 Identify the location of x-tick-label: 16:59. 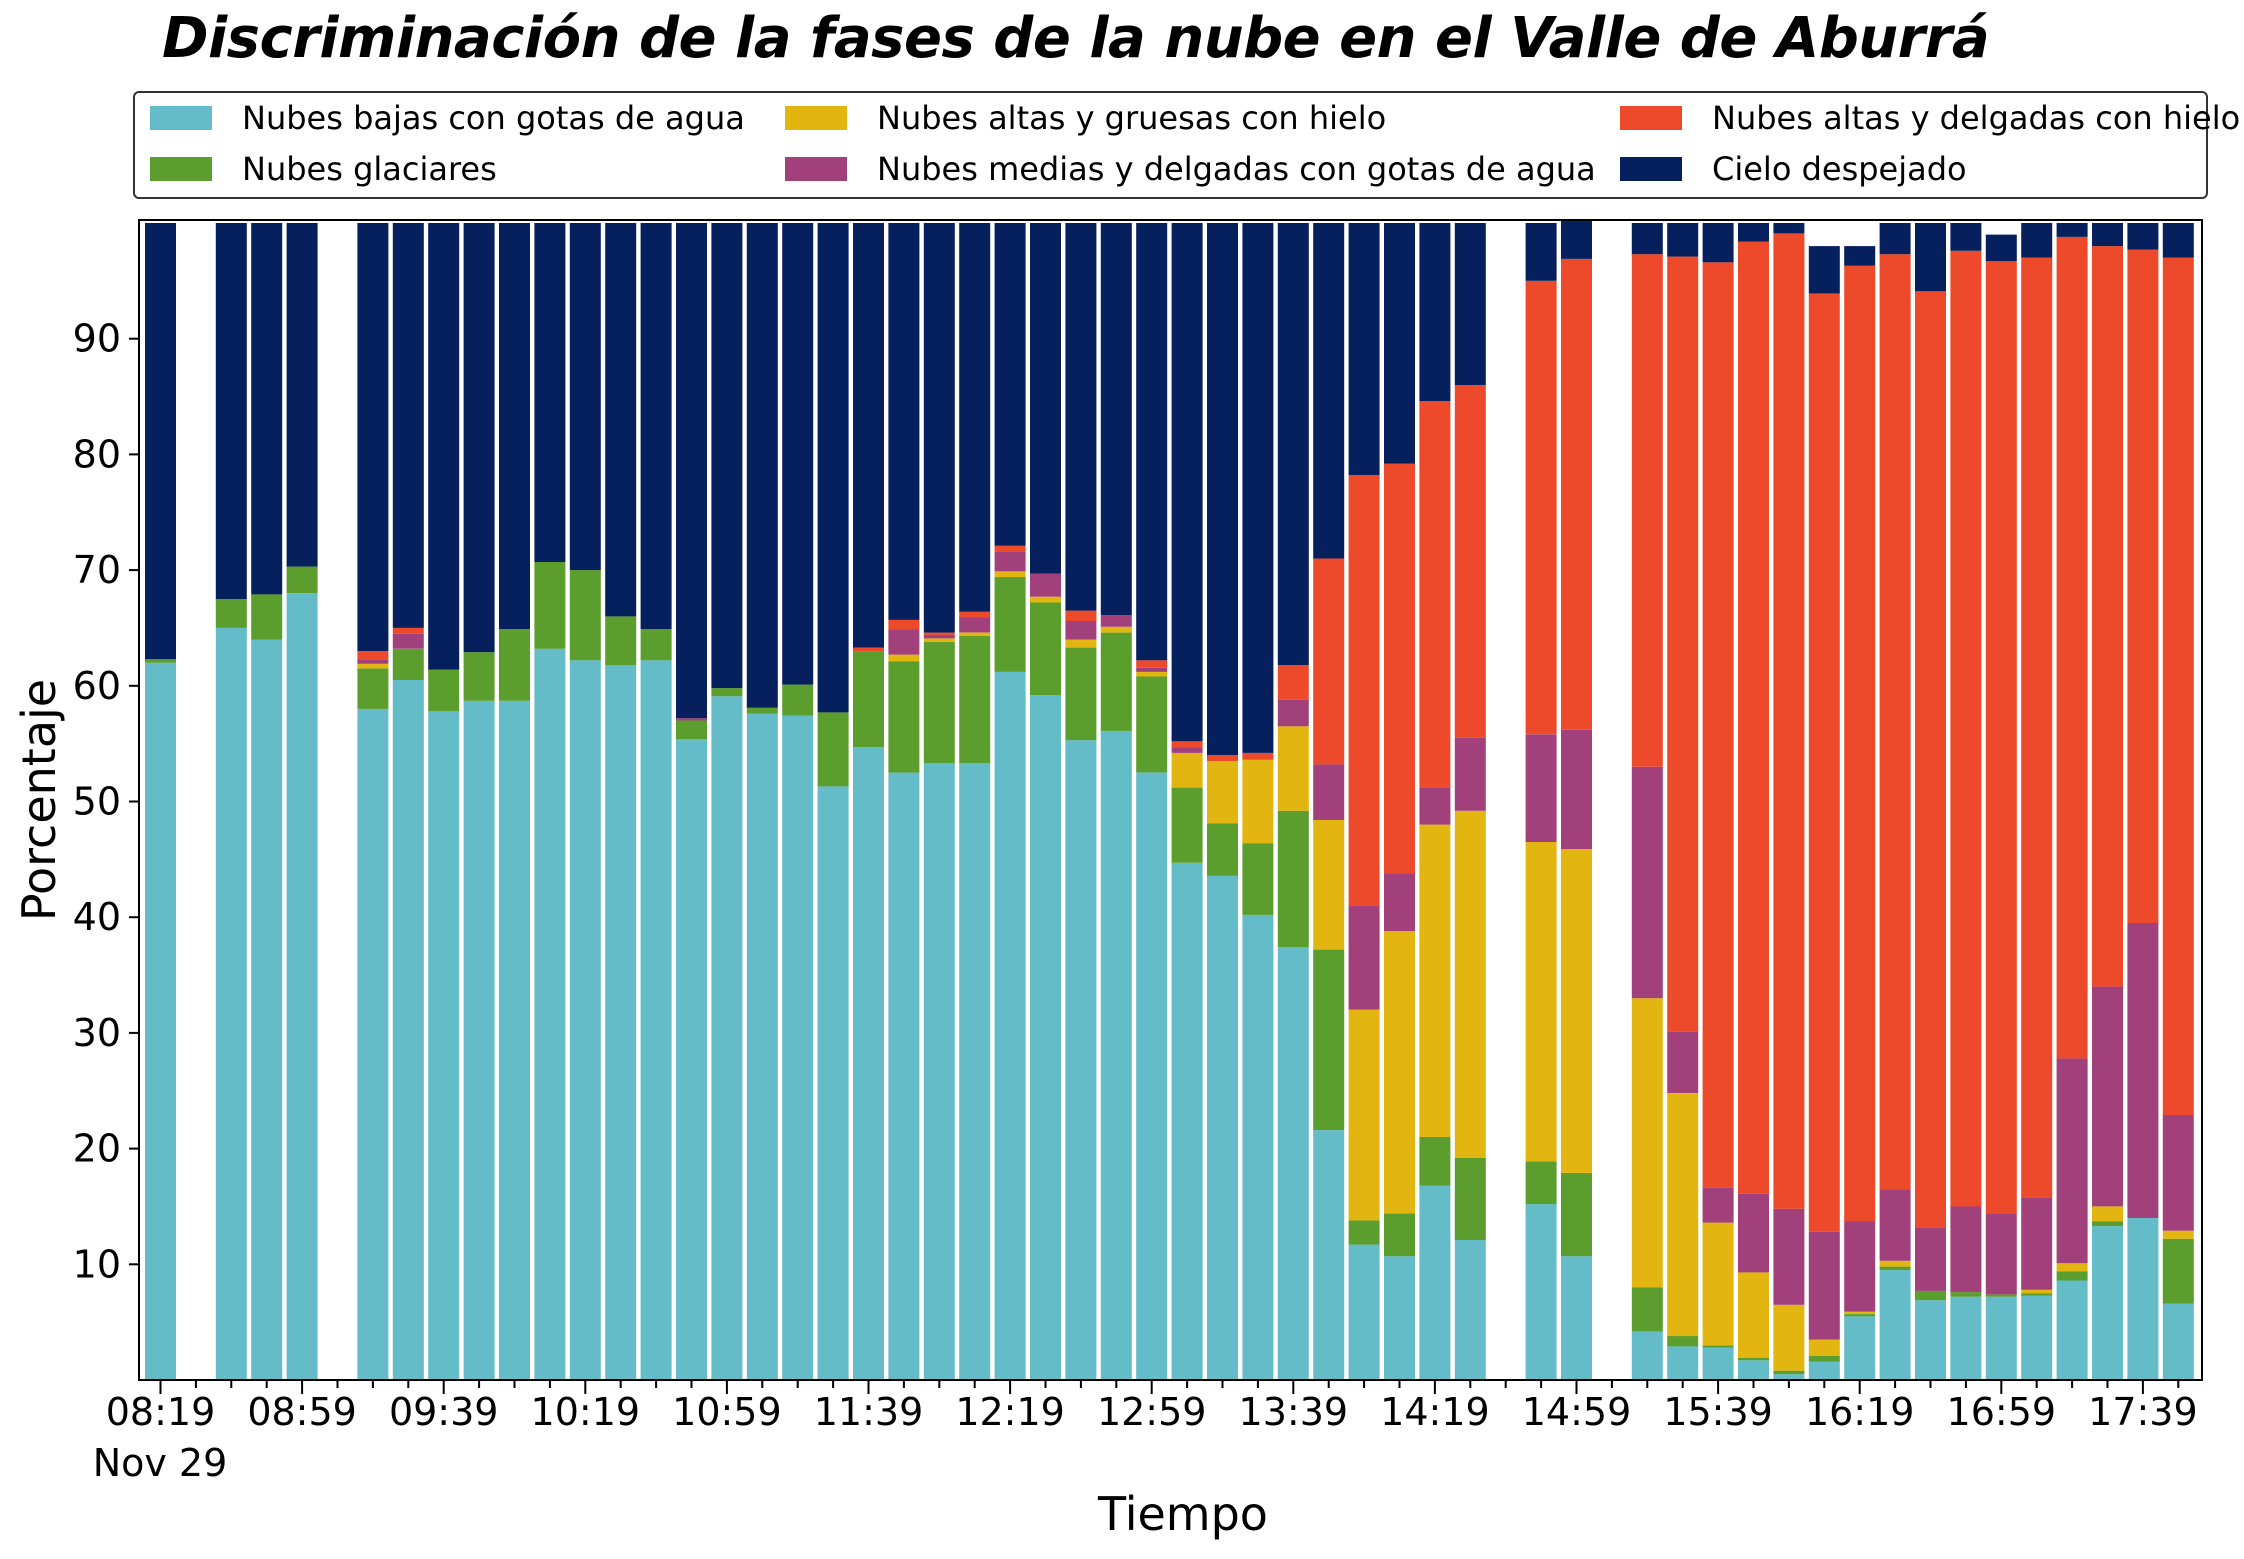
(2002, 1412).